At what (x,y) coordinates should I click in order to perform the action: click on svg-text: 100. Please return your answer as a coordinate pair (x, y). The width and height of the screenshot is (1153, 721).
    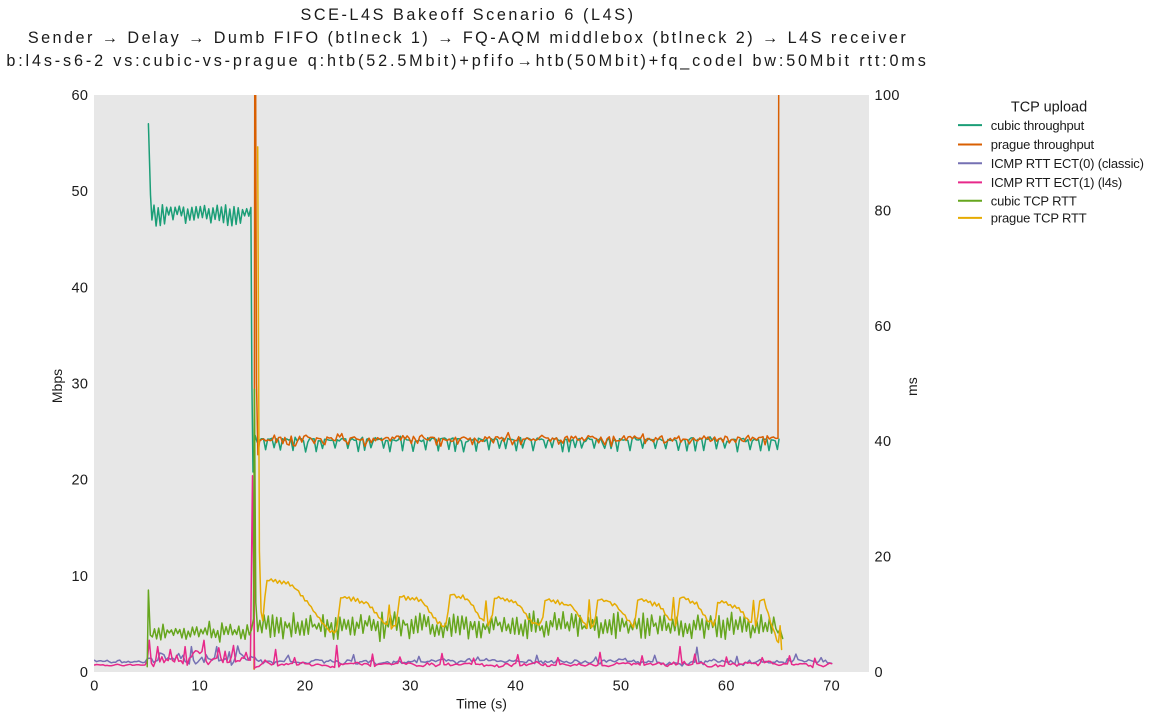
    Looking at the image, I should click on (887, 96).